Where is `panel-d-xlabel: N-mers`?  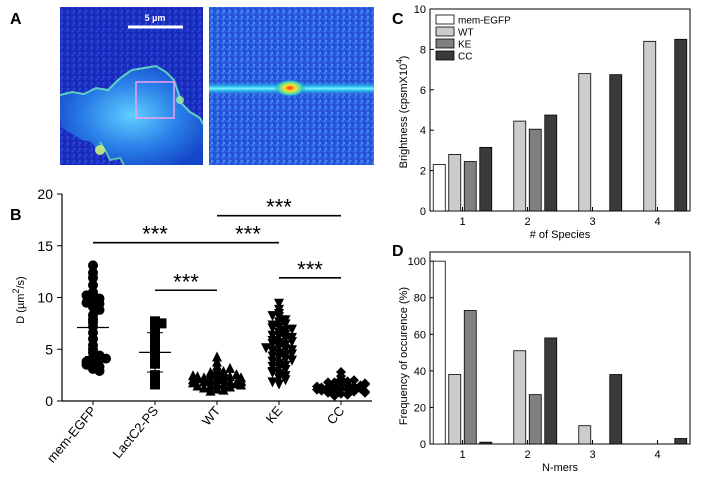
panel-d-xlabel: N-mers is located at coordinates (560, 468).